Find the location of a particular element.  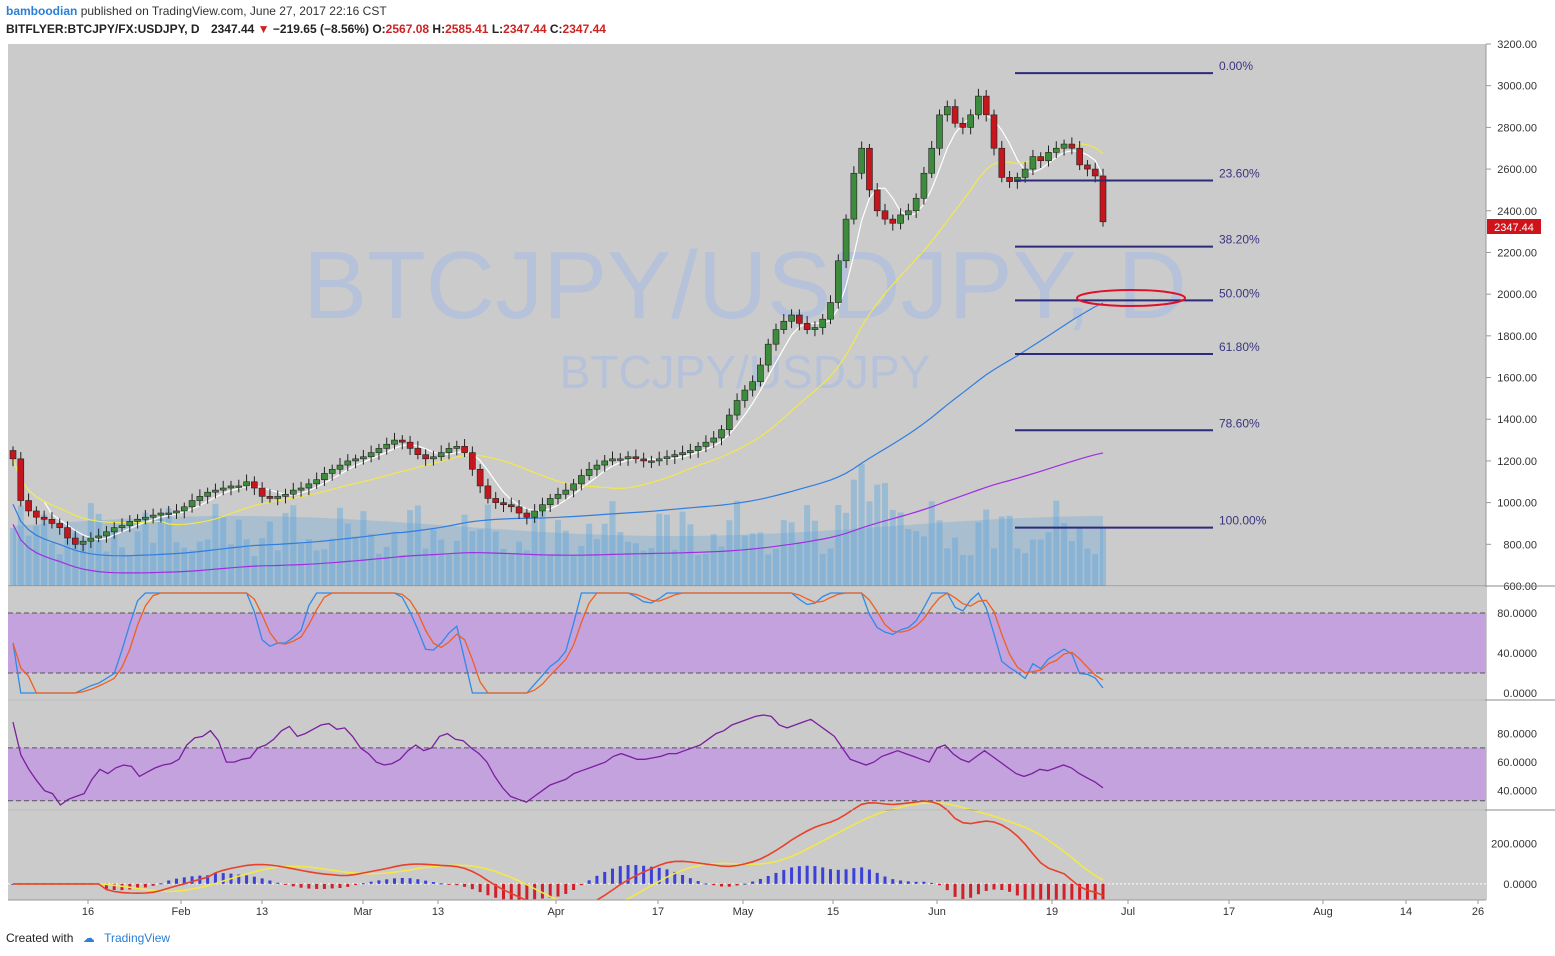

time-axis is located at coordinates (747, 910).